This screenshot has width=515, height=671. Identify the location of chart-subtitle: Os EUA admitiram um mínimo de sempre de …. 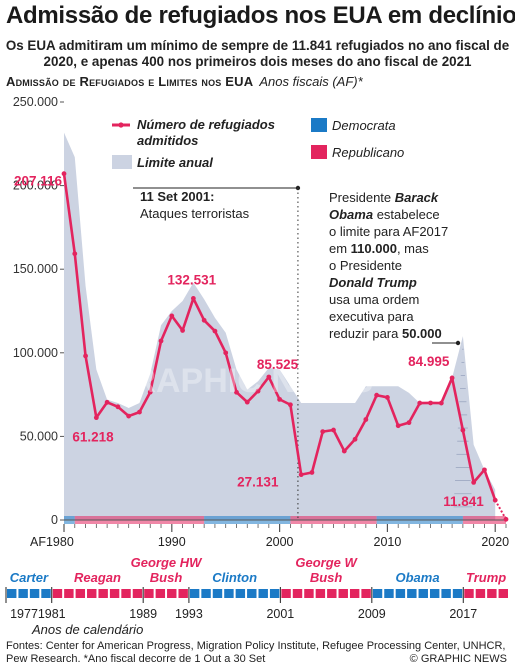
(257, 53).